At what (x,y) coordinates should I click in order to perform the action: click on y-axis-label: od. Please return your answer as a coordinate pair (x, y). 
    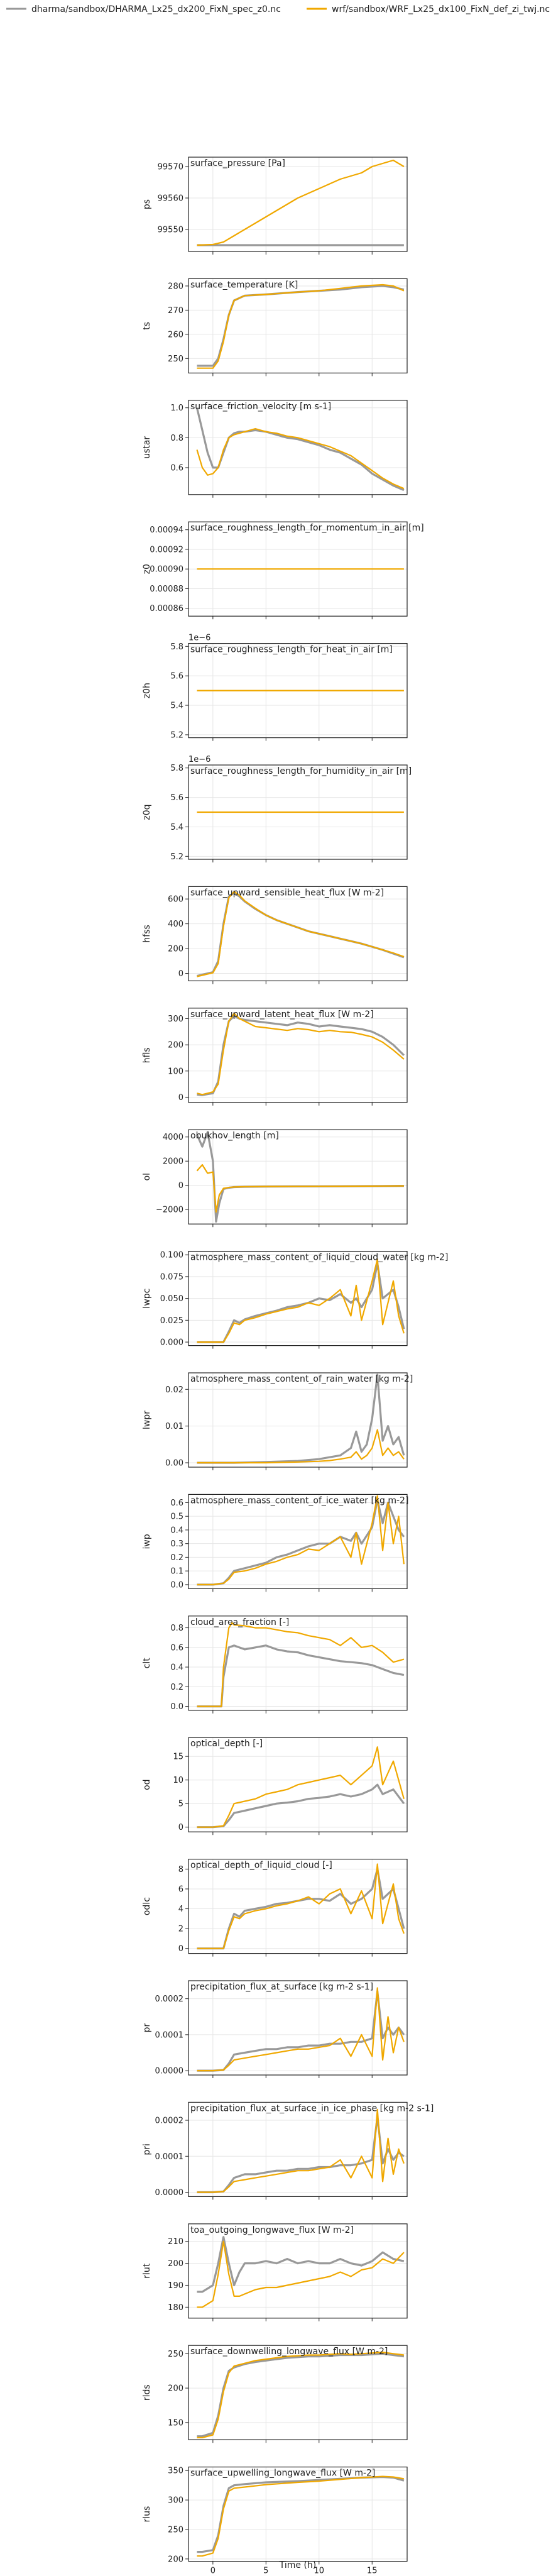
    Looking at the image, I should click on (147, 1784).